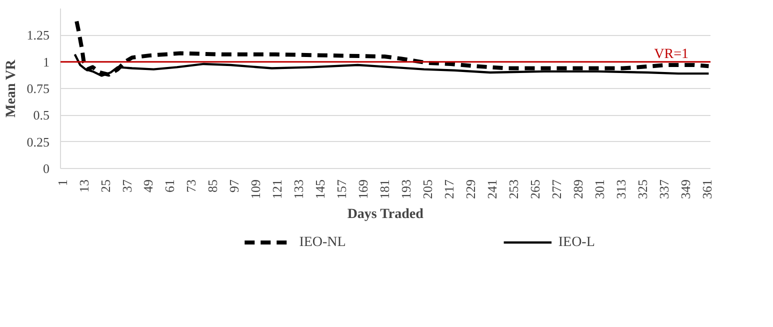  What do you see at coordinates (363, 189) in the screenshot?
I see `x-tick-label: 169` at bounding box center [363, 189].